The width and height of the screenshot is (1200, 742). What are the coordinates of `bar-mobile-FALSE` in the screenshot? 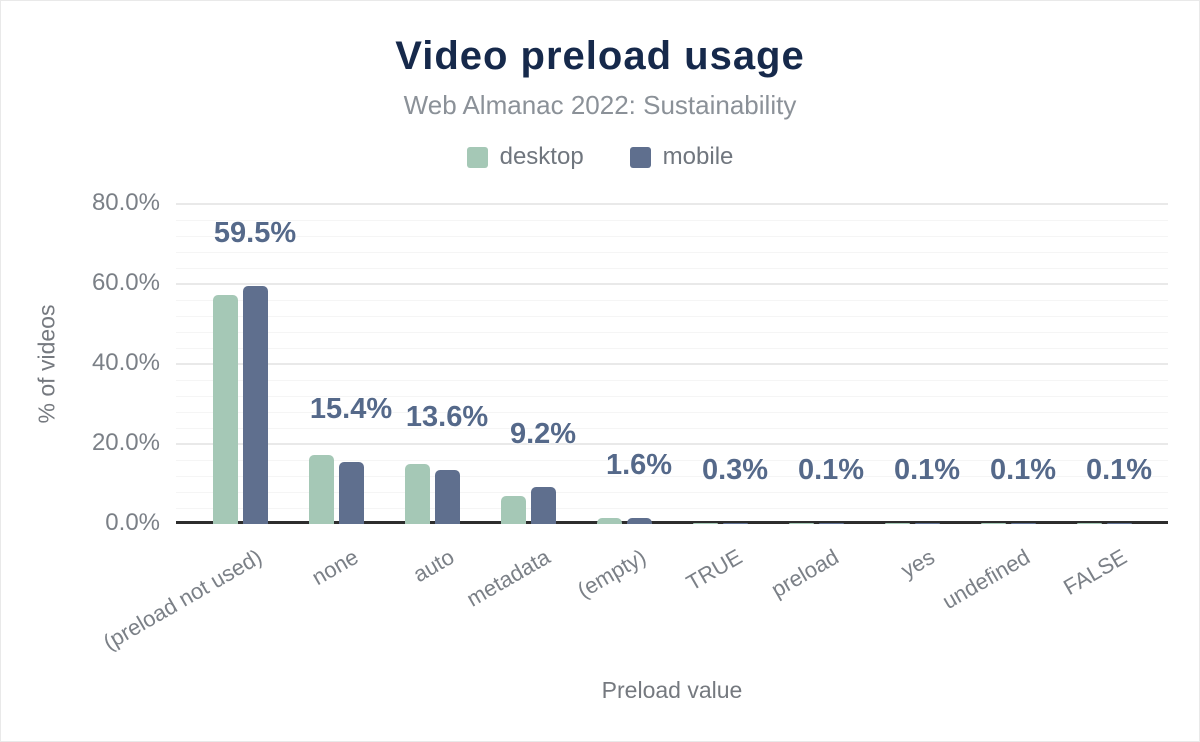 It's located at (1119, 523).